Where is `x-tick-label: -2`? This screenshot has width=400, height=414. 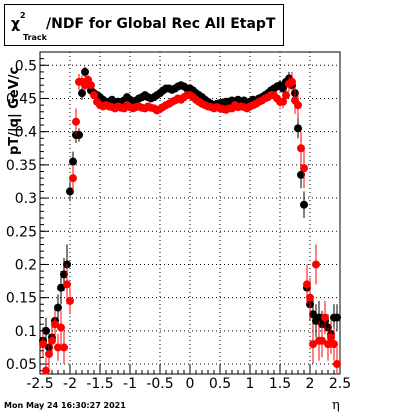
x-tick-label: -2 is located at coordinates (70, 384).